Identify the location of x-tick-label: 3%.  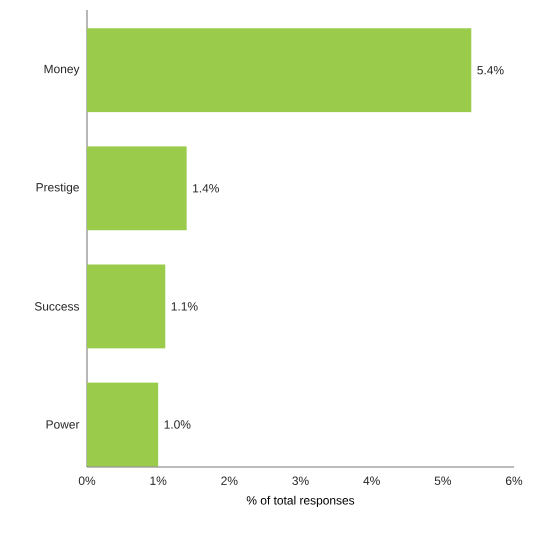
(300, 480).